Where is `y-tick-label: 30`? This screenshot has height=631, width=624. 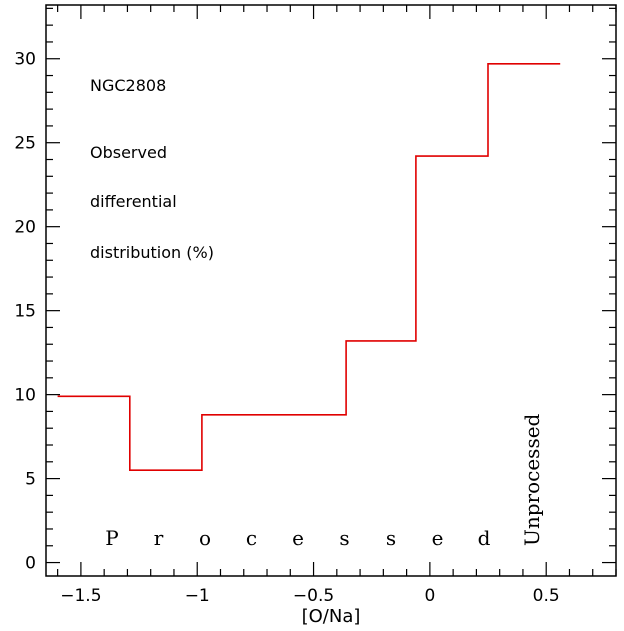
y-tick-label: 30 is located at coordinates (25, 60).